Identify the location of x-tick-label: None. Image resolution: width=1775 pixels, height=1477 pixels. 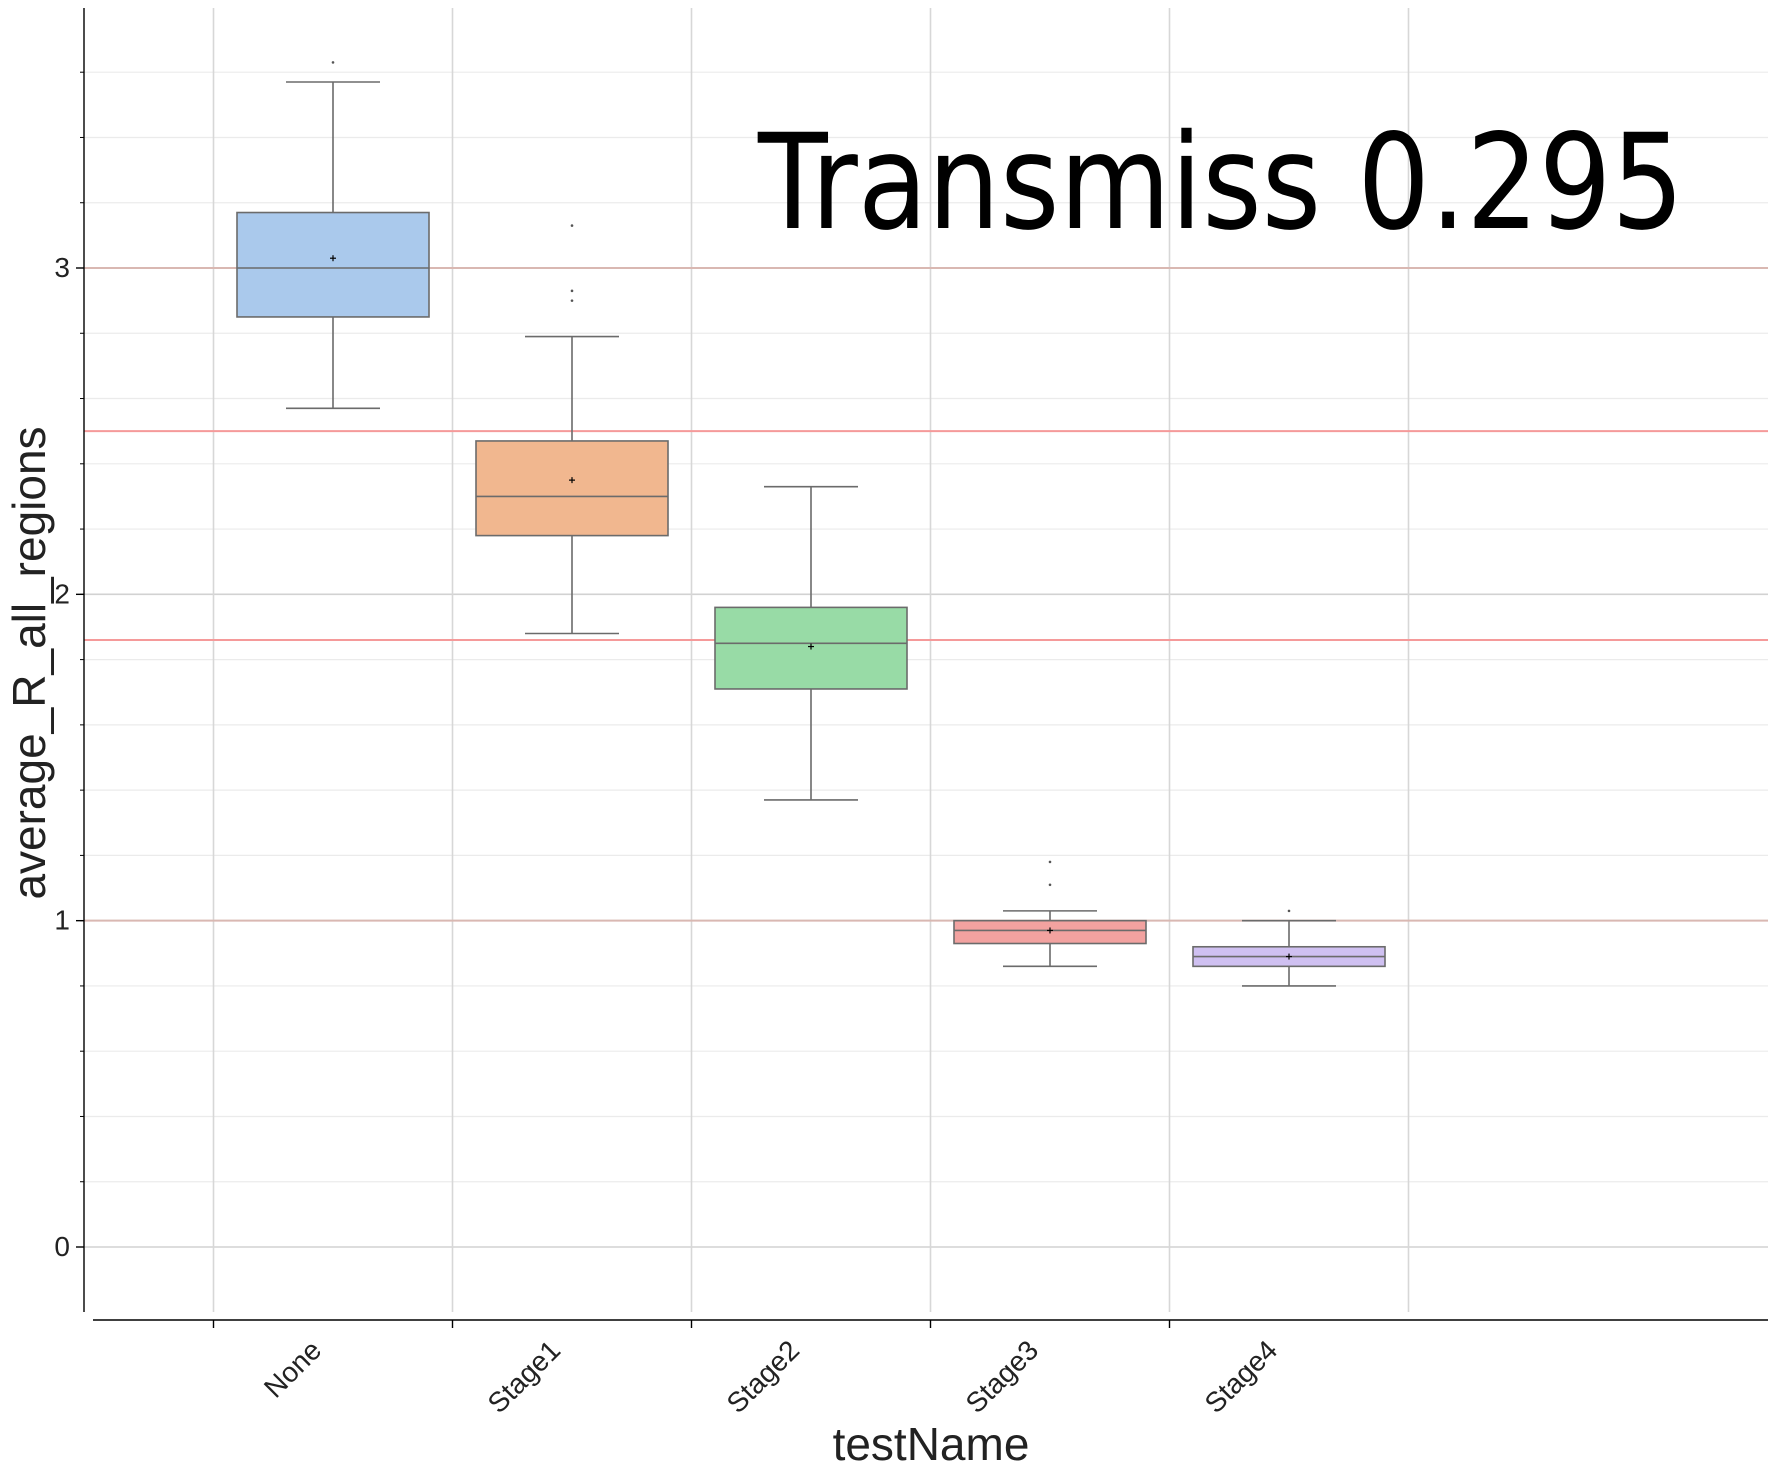
(292, 1368).